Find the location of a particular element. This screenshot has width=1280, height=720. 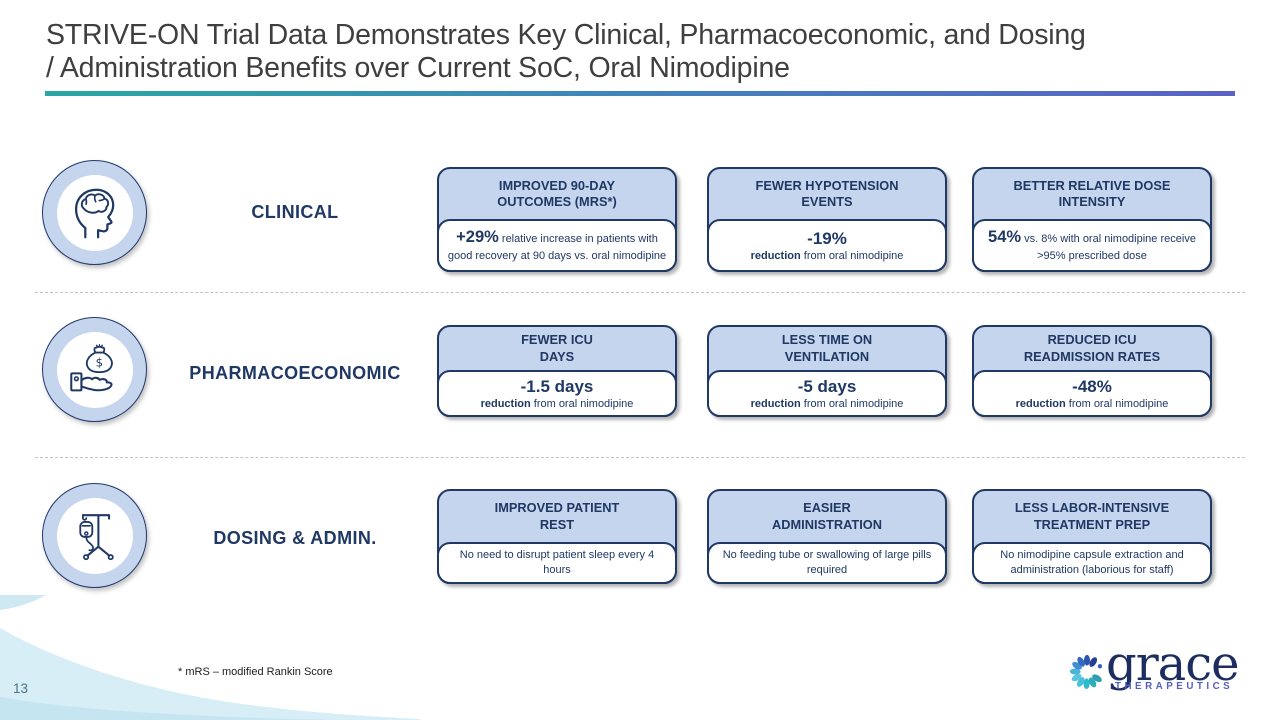

card-header-line1: REDUCED ICU is located at coordinates (1092, 340).